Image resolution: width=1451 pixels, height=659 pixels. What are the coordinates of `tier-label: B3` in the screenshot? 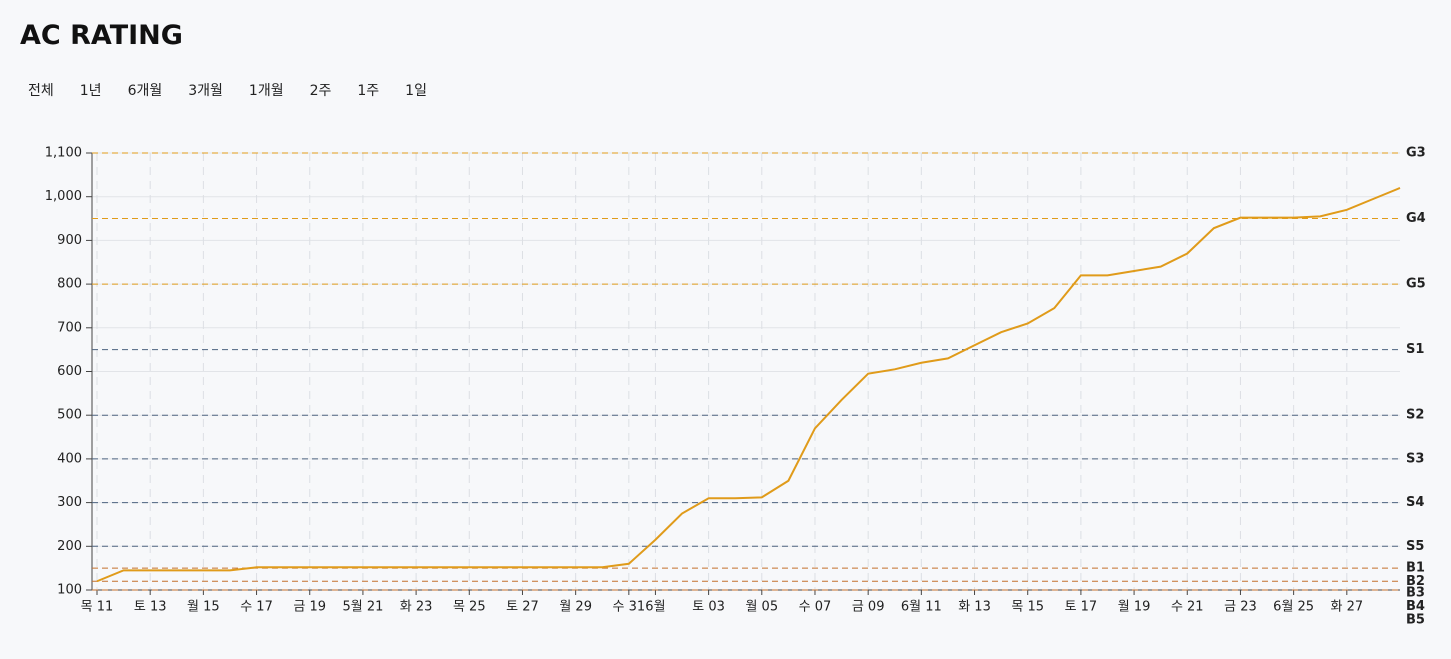 It's located at (1415, 593).